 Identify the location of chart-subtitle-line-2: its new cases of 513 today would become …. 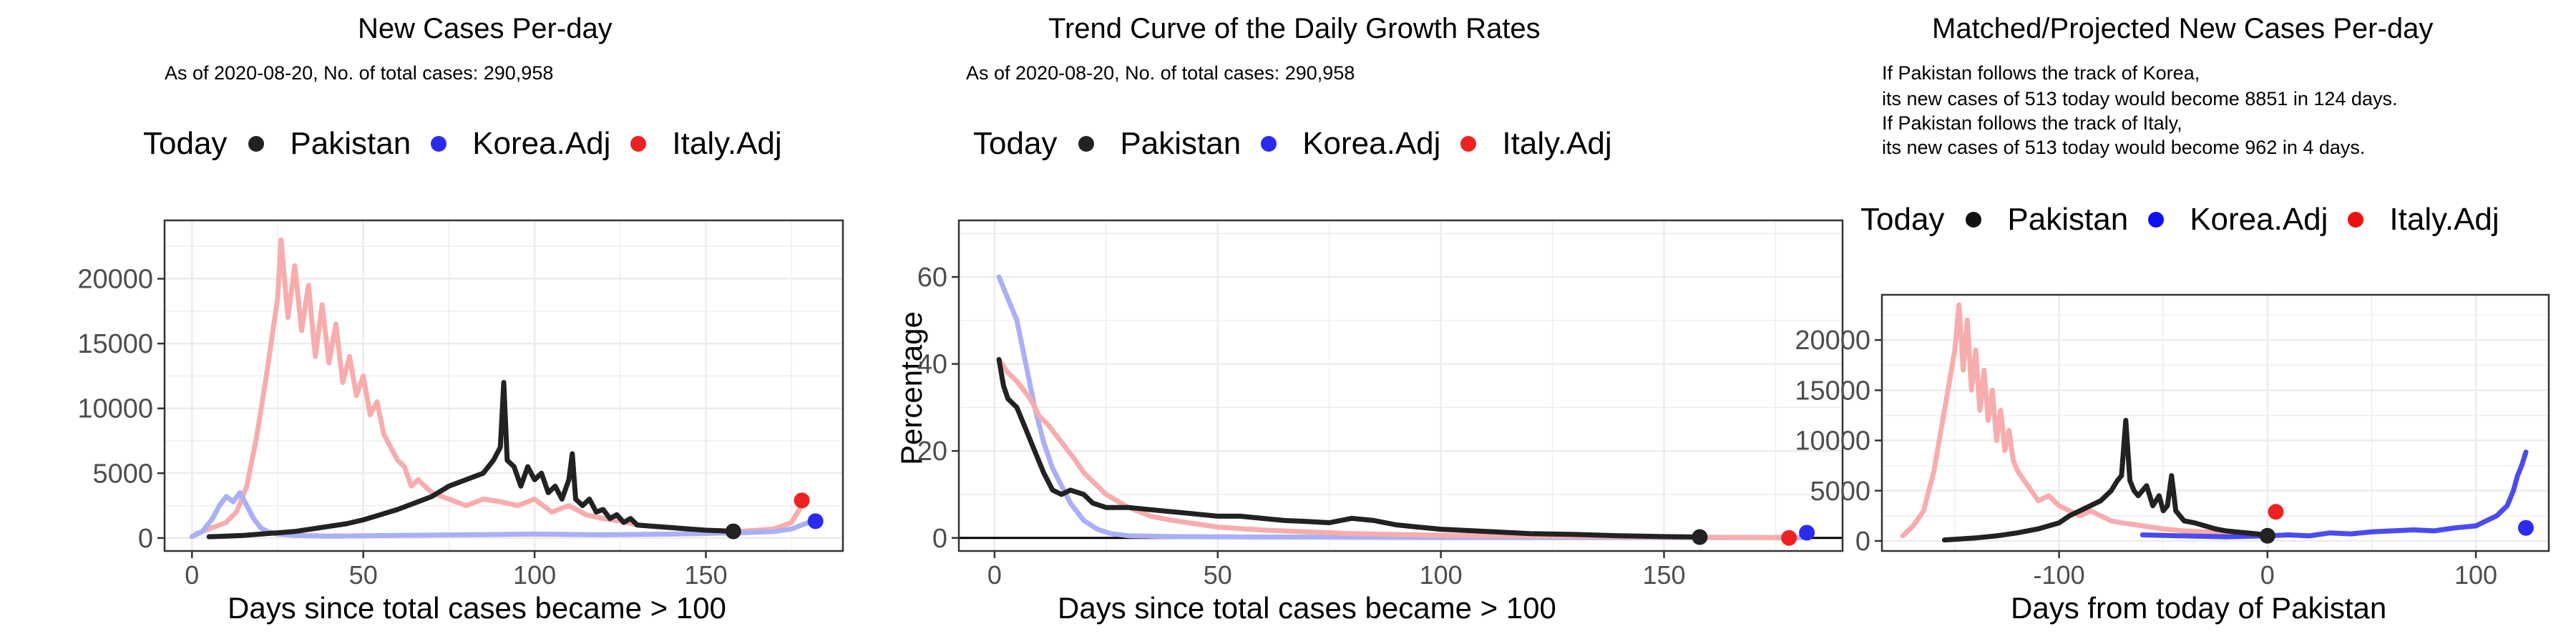
(2140, 98).